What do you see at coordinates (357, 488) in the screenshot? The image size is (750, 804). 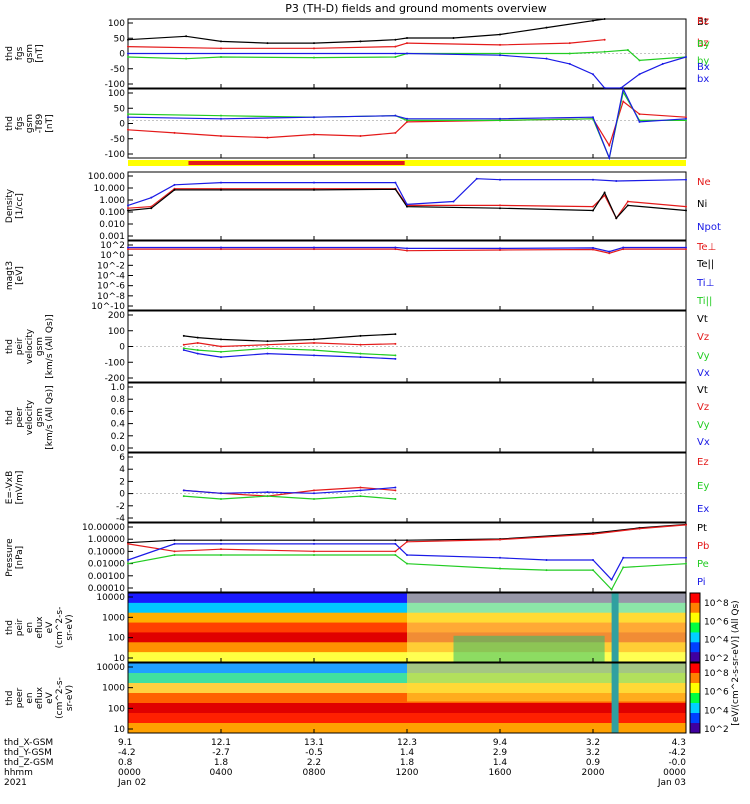 I see `panel-efield: 6 4 2 0 -2 -4 E=-VxB [mV/m] Ez Ey Ex` at bounding box center [357, 488].